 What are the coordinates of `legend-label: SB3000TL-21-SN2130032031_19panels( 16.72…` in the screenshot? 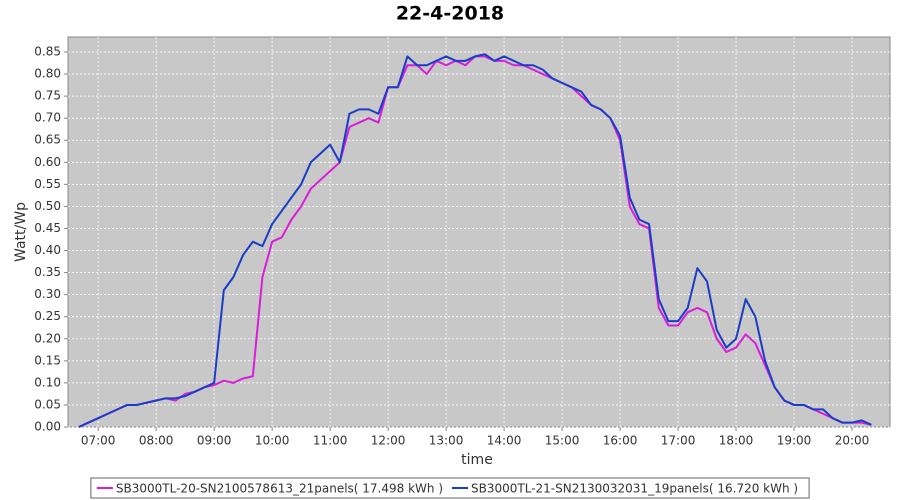 It's located at (634, 489).